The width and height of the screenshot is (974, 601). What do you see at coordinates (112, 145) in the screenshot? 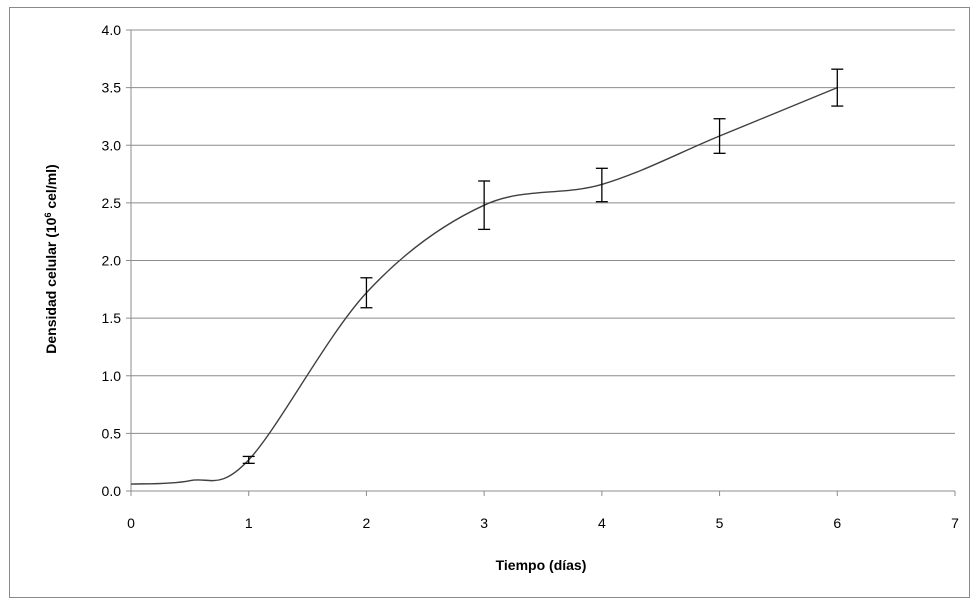
I see `y-tick-label: 3.0` at bounding box center [112, 145].